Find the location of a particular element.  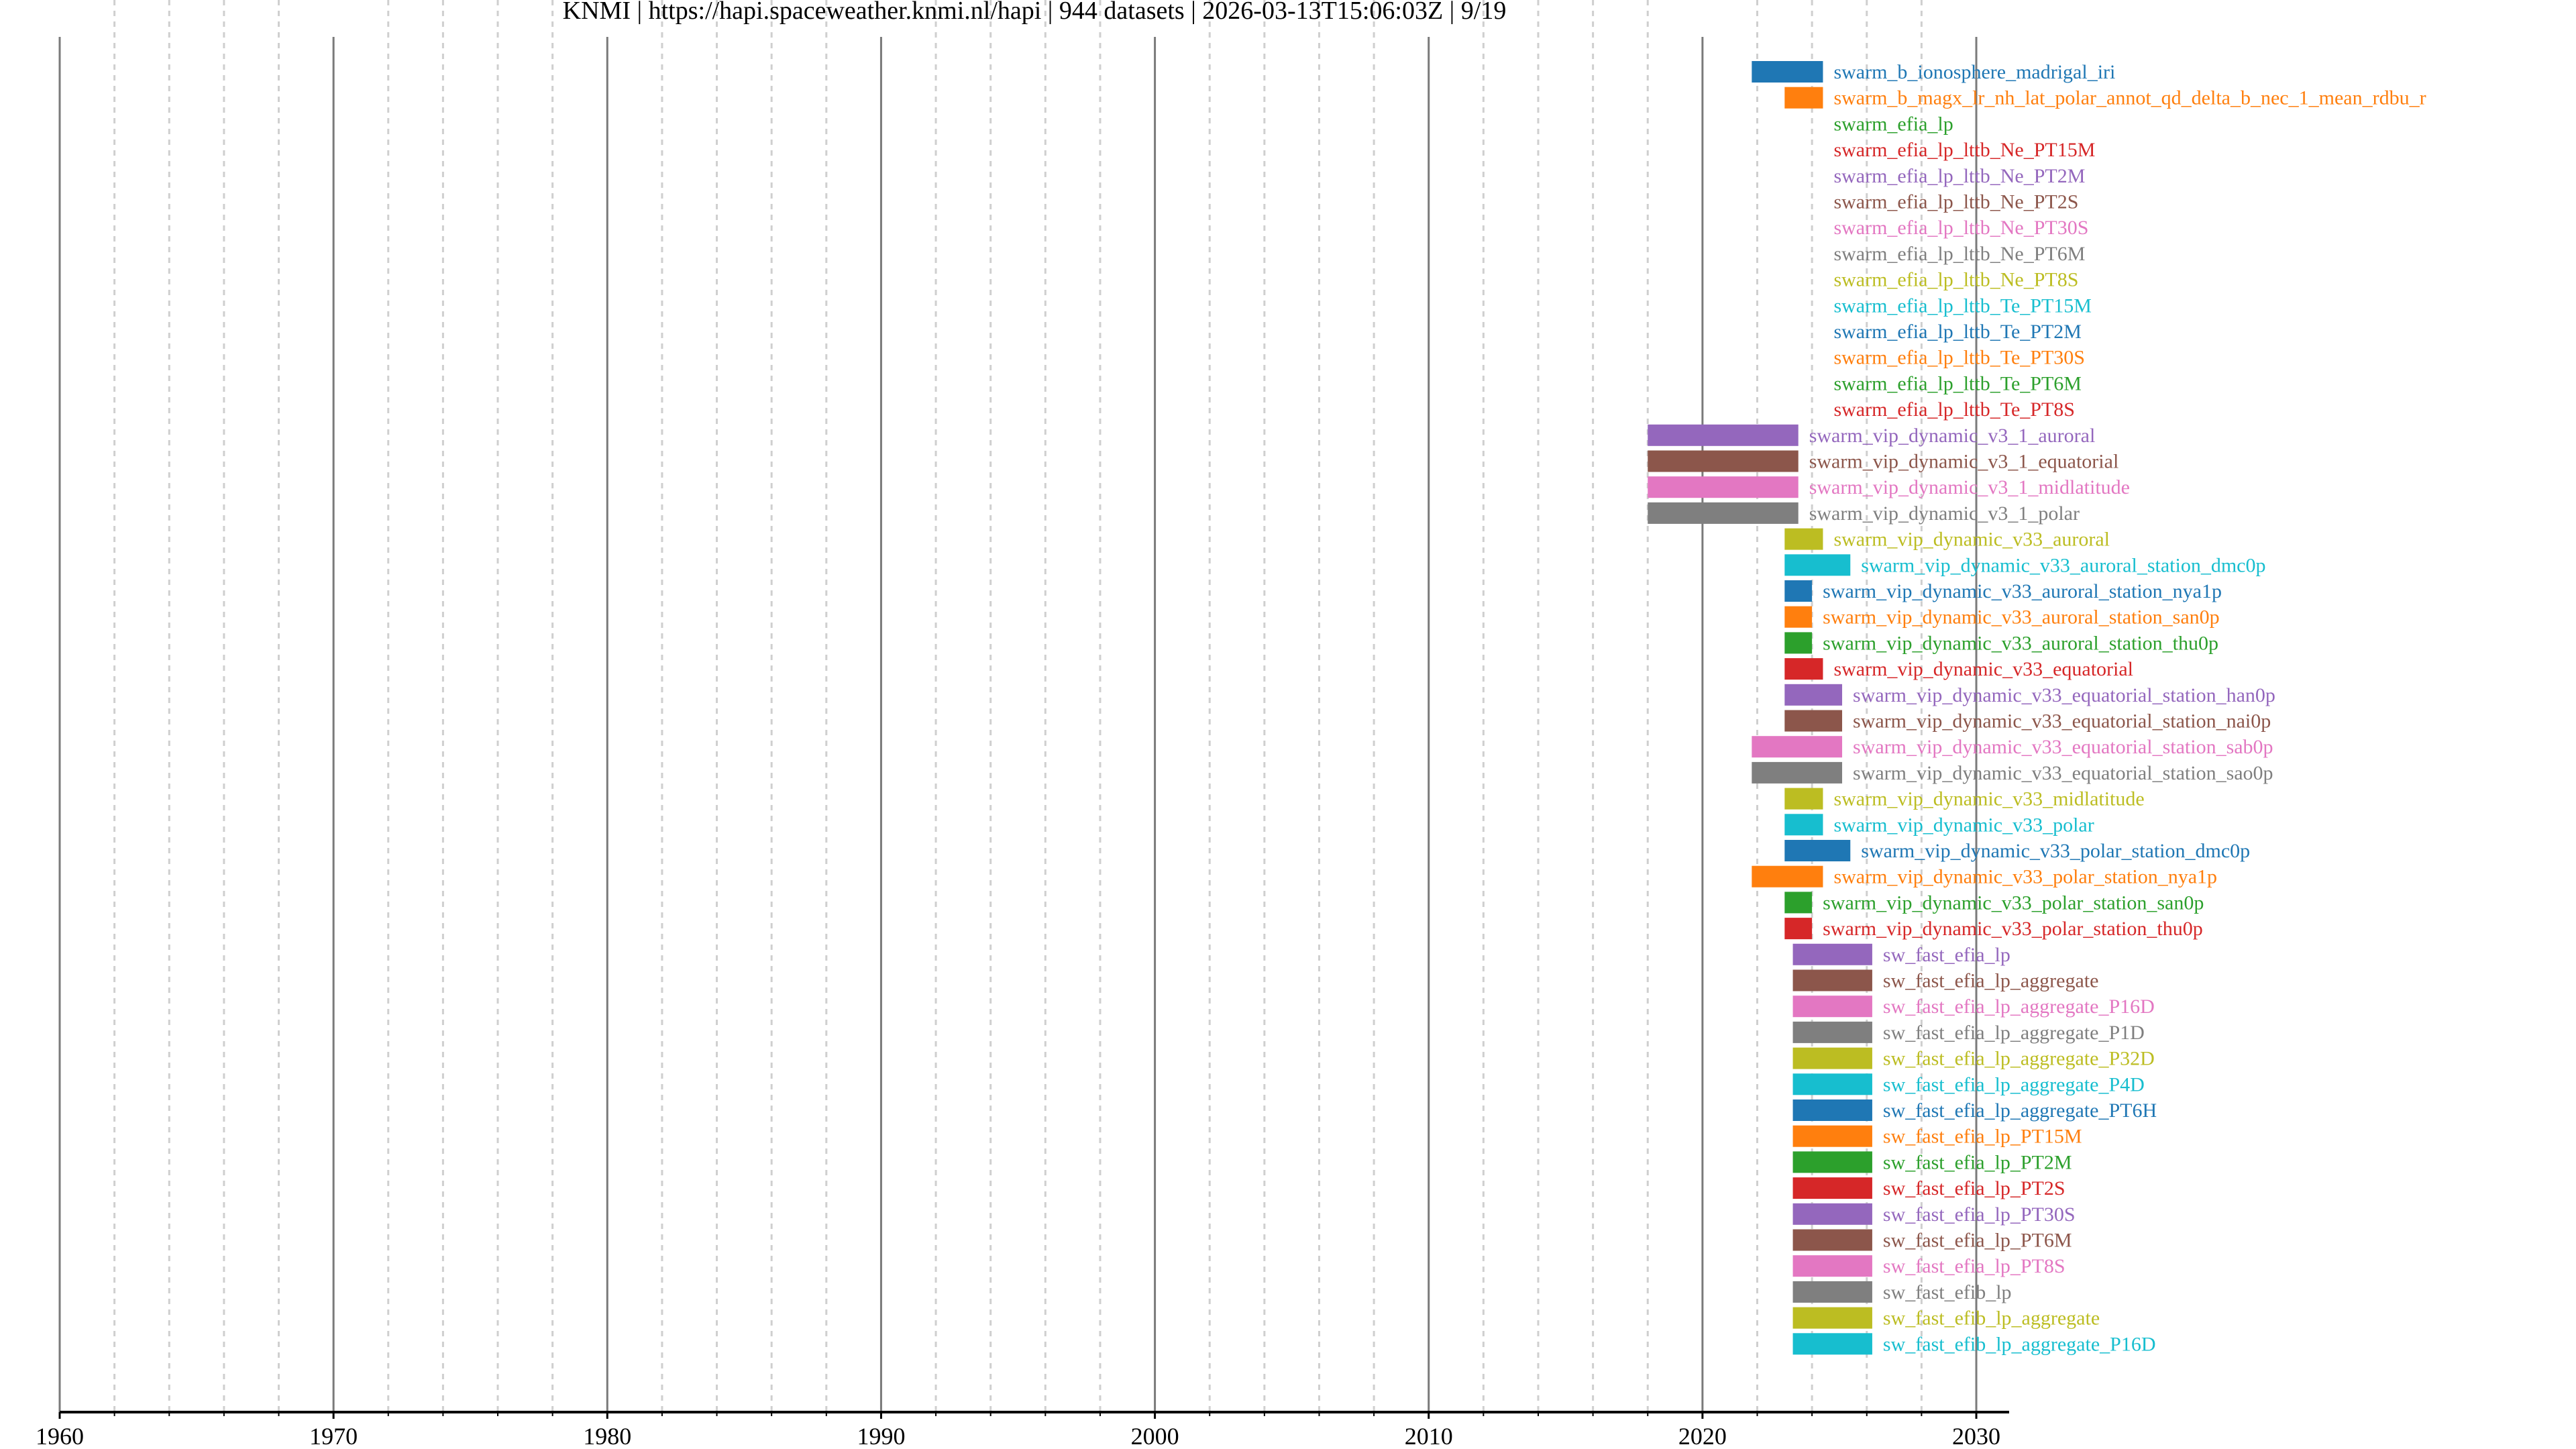

dataset-label: sw_fast_efia_lp is located at coordinates (1946, 955).